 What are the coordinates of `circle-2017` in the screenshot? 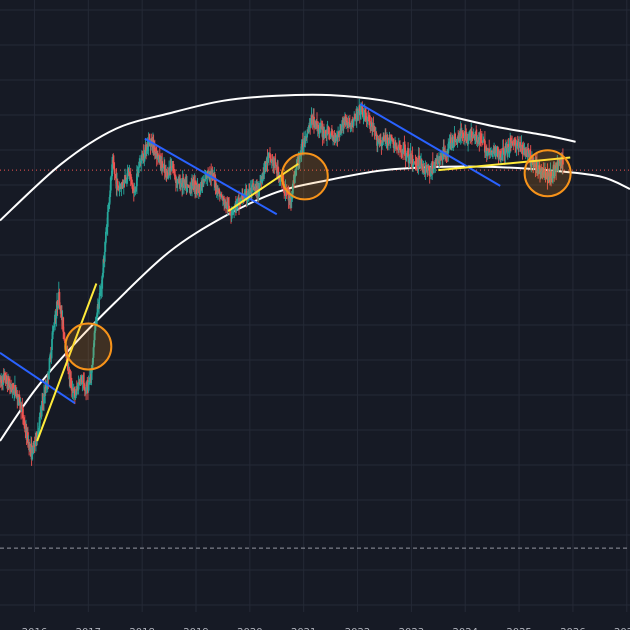 It's located at (88, 346).